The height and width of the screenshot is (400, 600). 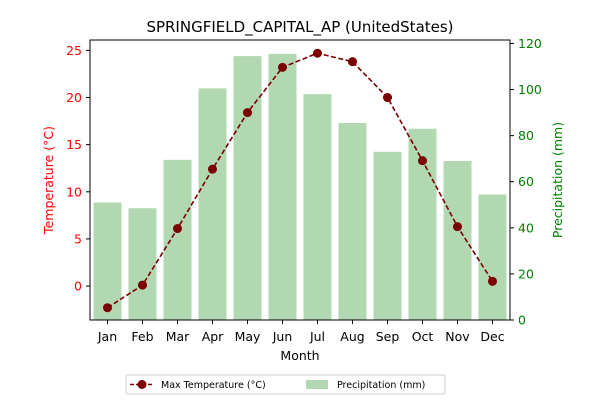 I want to click on x-tick-label: Apr, so click(x=213, y=336).